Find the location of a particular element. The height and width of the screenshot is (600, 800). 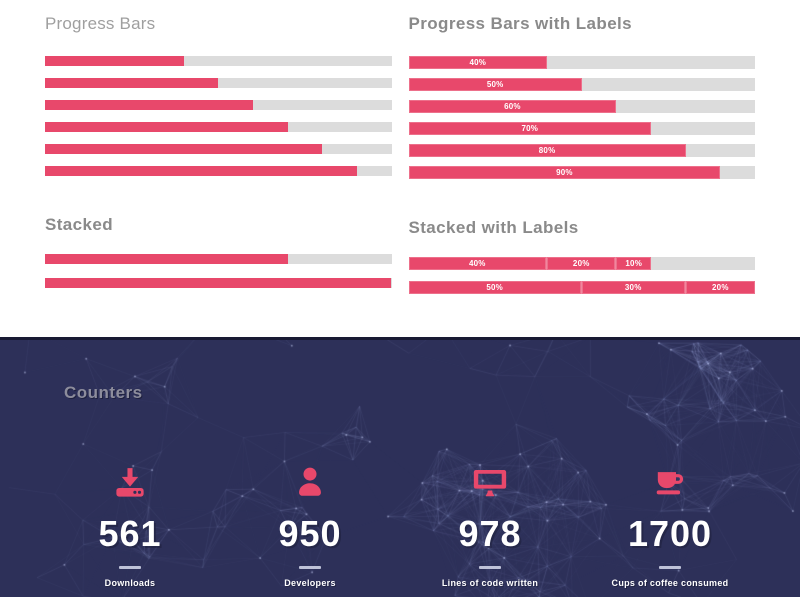

stacked-bar-segment: 30% is located at coordinates (633, 287).